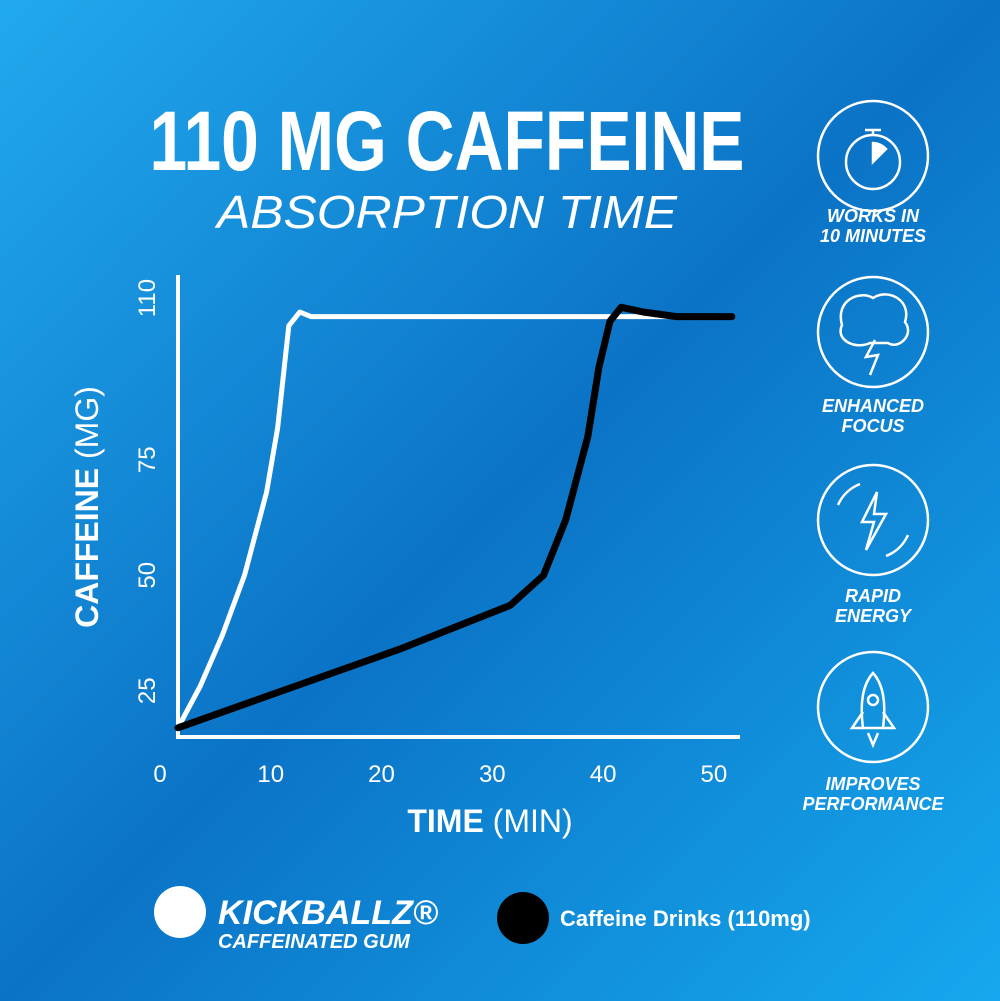  Describe the element at coordinates (873, 236) in the screenshot. I see `feature-label: 10 MINUTES` at that location.